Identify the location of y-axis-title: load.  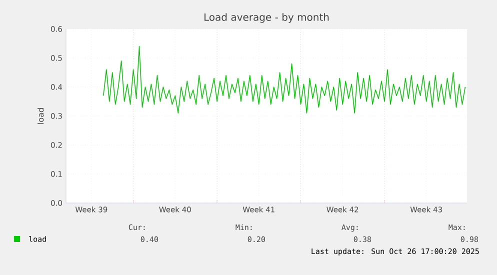
(41, 116).